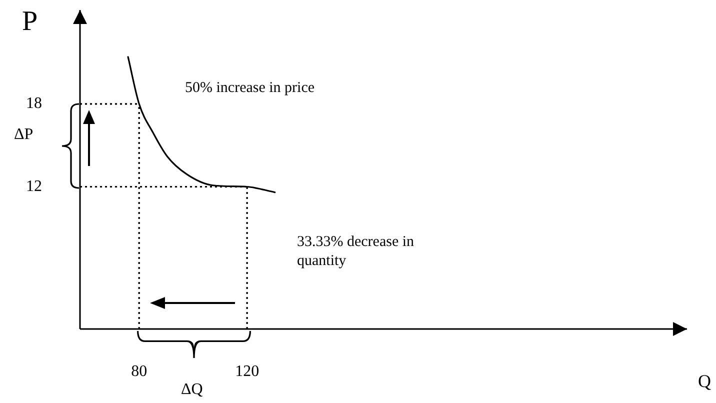 This screenshot has width=716, height=403. What do you see at coordinates (704, 381) in the screenshot?
I see `x-axis-title: Q` at bounding box center [704, 381].